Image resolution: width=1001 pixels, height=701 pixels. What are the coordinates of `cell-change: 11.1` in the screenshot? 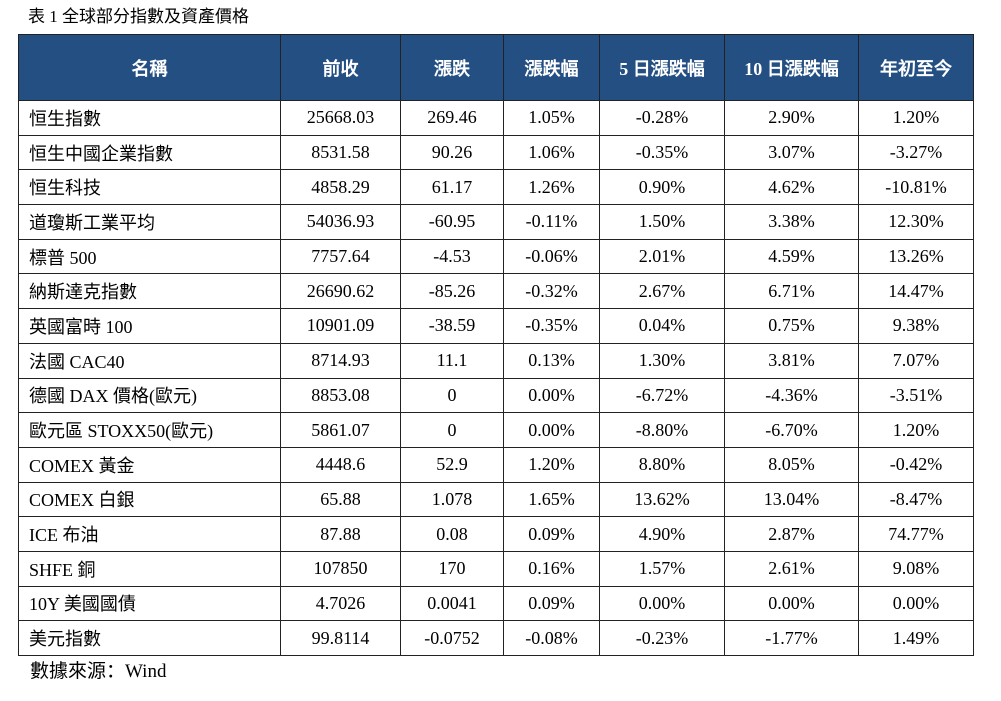 It's located at (452, 360).